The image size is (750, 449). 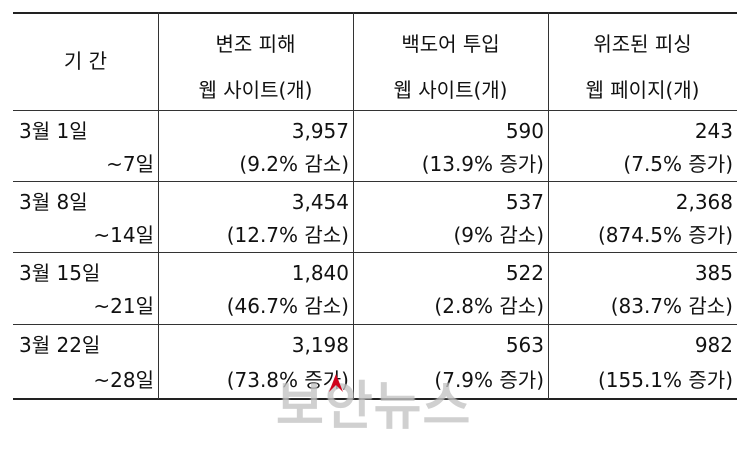 What do you see at coordinates (713, 131) in the screenshot?
I see `phishing-count: 243` at bounding box center [713, 131].